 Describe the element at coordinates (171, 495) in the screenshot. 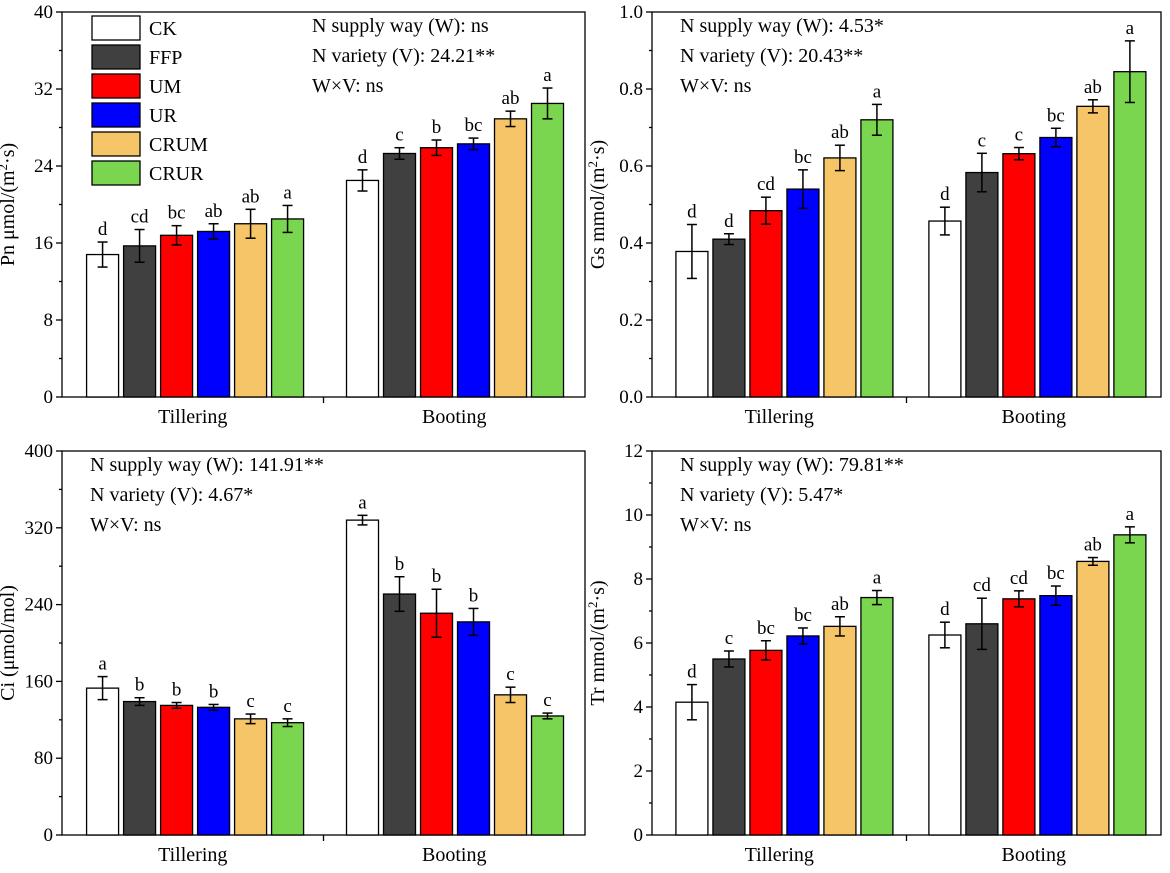

I see `statistics-annotation: N variety (V): 4.67*` at that location.